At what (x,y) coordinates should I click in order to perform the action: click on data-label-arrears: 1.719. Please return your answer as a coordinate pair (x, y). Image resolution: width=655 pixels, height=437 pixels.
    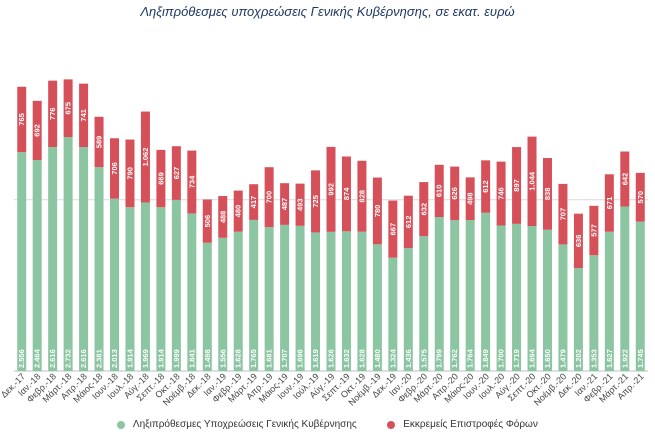
    Looking at the image, I should click on (516, 358).